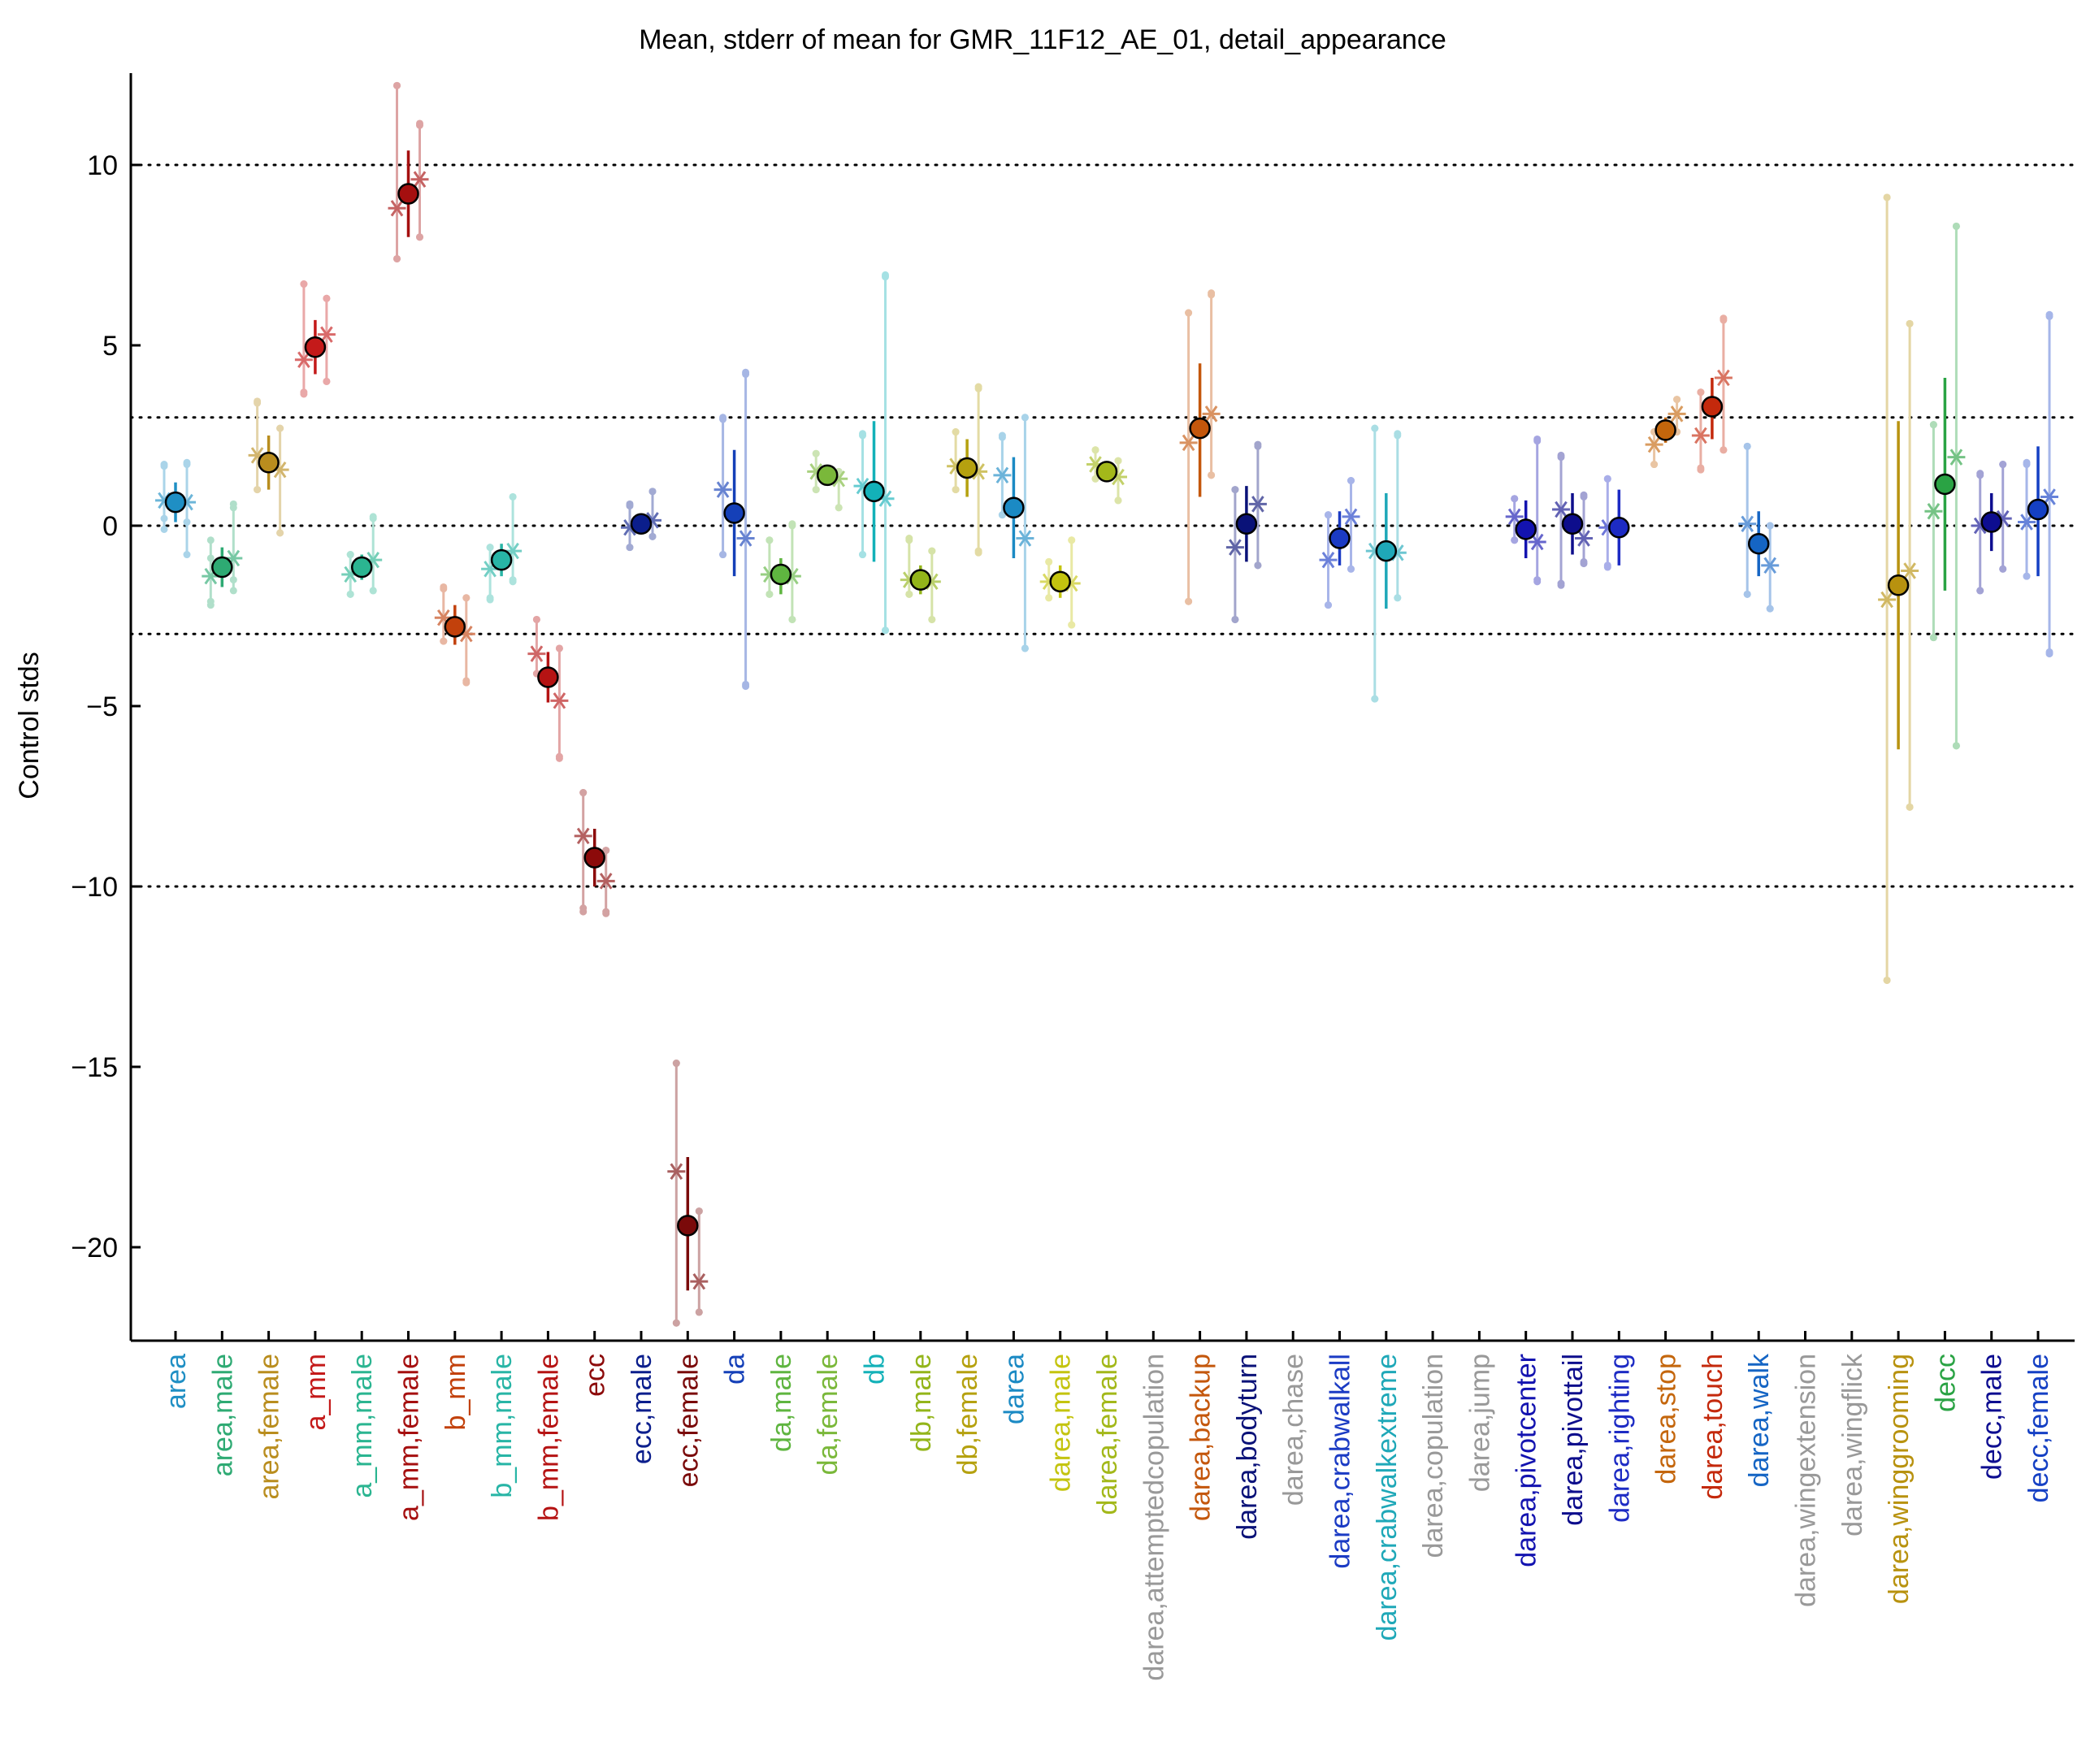 This screenshot has height=1764, width=2086. What do you see at coordinates (1107, 1434) in the screenshot?
I see `x-category-label: darea,female` at bounding box center [1107, 1434].